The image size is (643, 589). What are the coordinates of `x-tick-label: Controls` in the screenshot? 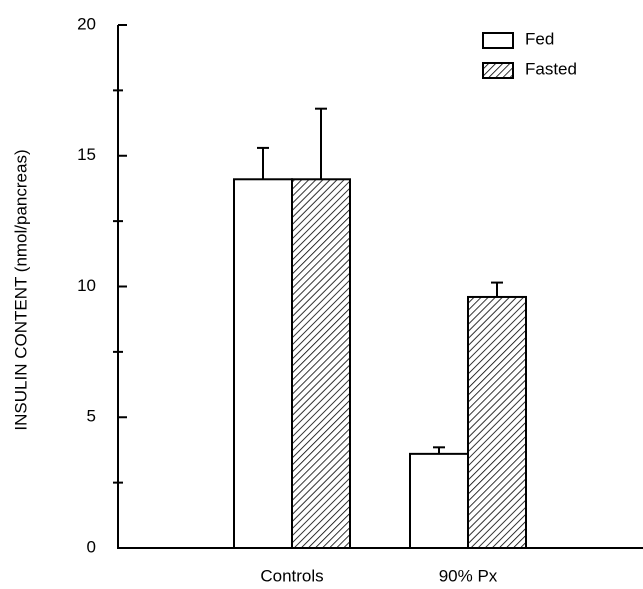 It's located at (291, 575).